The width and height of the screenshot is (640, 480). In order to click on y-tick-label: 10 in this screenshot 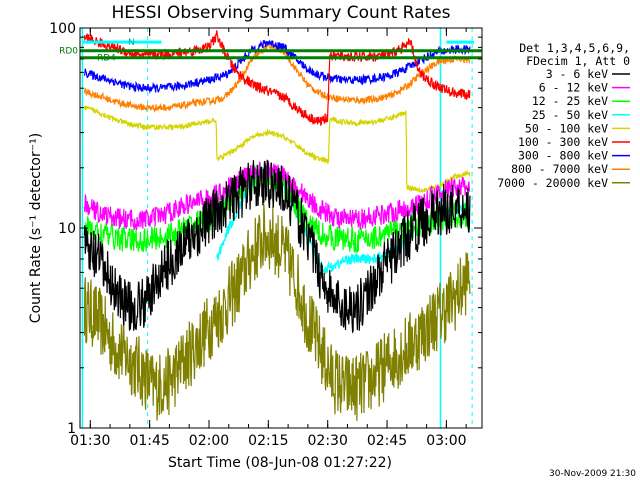, I will do `click(67, 229)`.